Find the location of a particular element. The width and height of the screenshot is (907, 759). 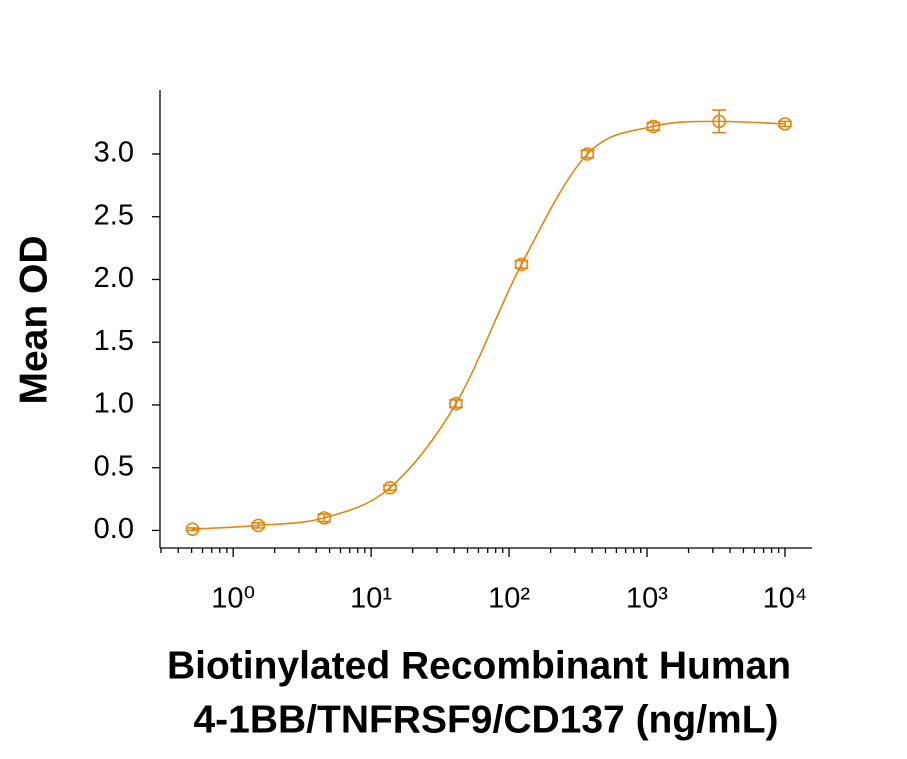

x-axis-label: 4-1BB/TNFRSF9/CD137 (ng/mL) is located at coordinates (485, 719).